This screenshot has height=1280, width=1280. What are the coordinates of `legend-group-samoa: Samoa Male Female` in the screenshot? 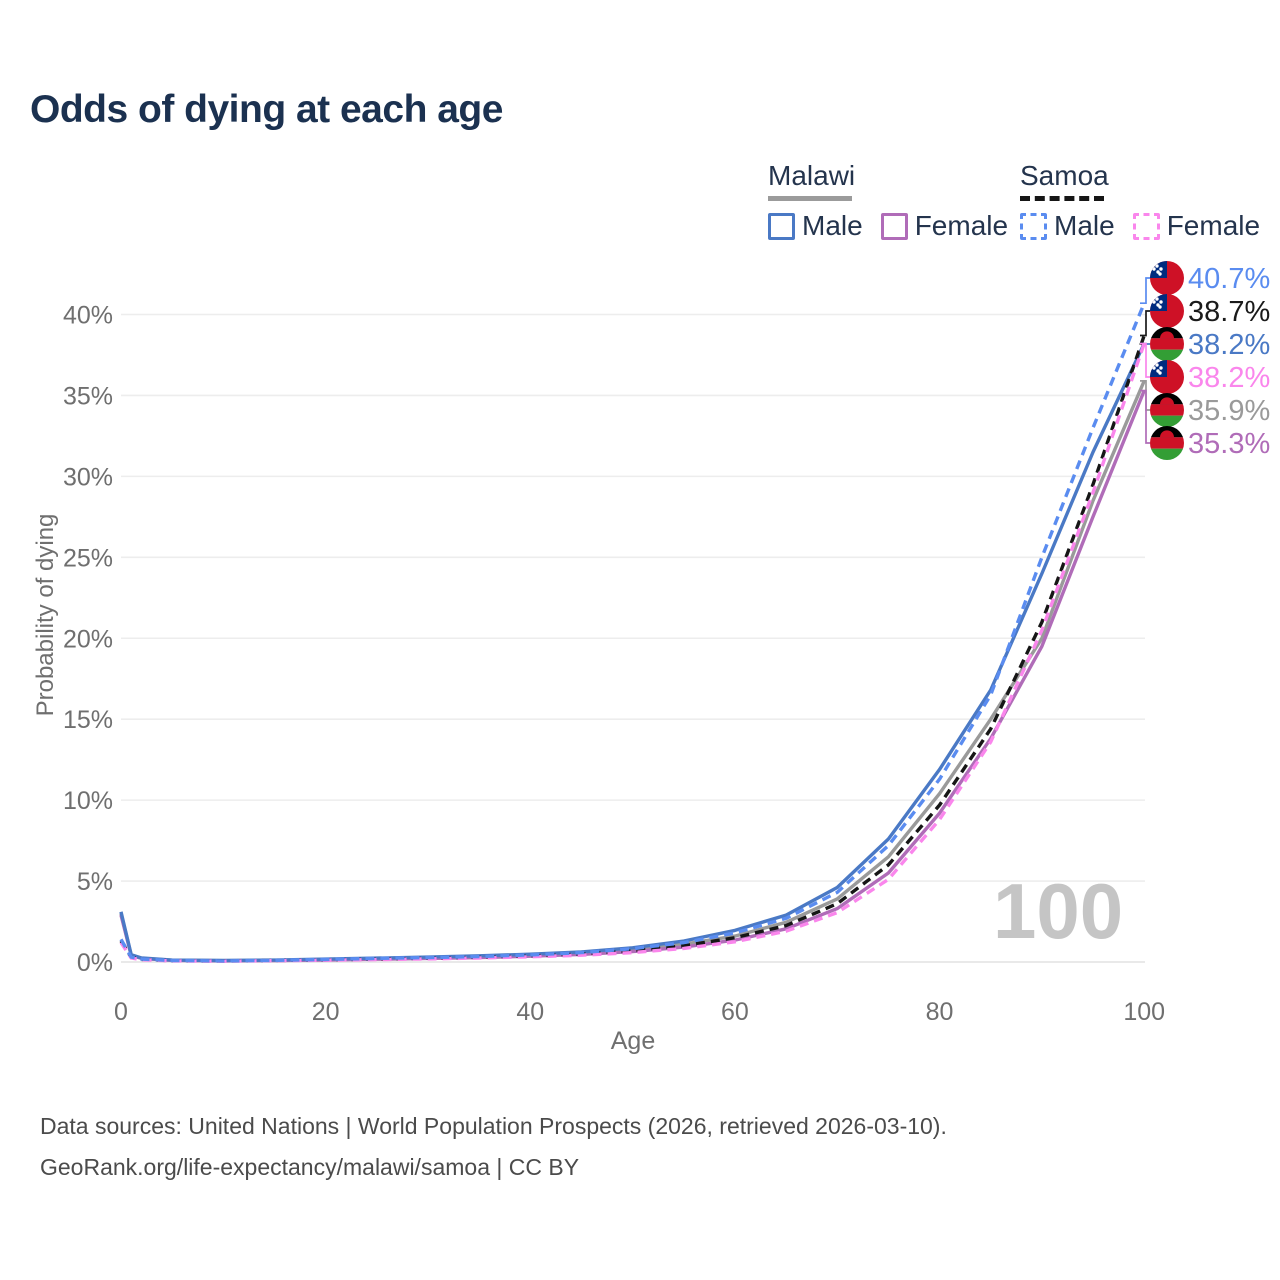 It's located at (1140, 201).